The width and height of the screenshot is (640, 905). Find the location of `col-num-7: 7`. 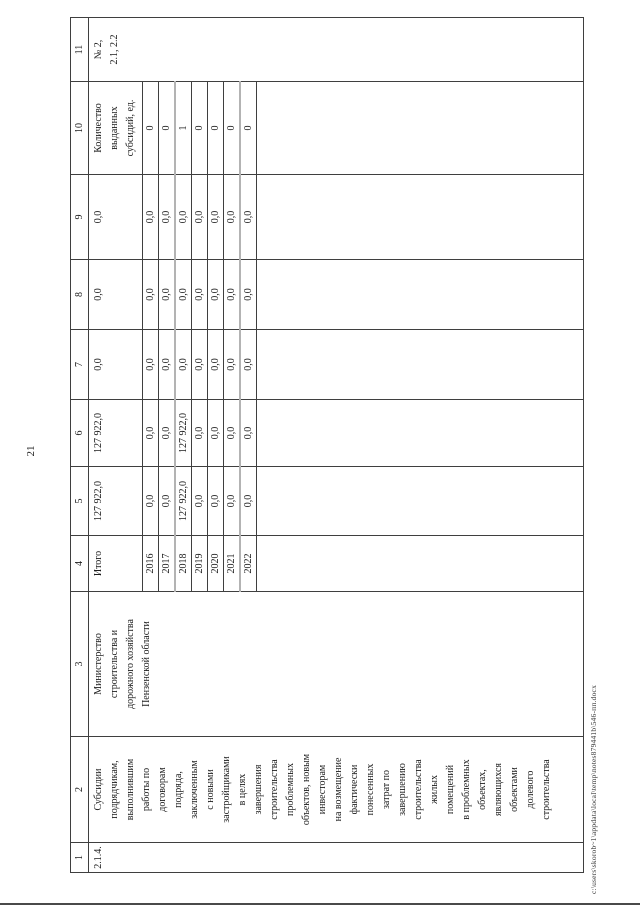

col-num-7: 7 is located at coordinates (79, 364).